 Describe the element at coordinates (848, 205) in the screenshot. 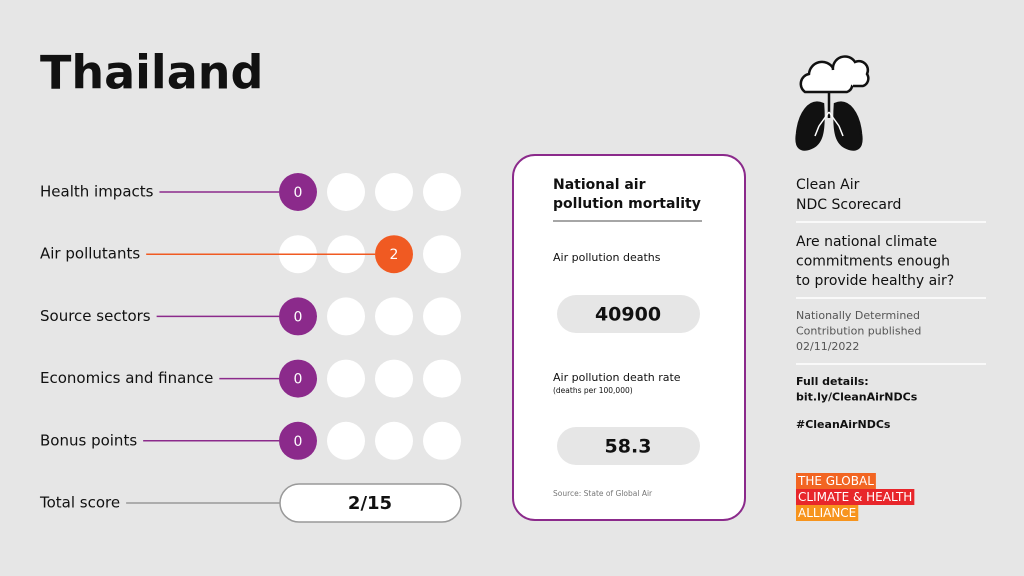

I see `sidebar-title: NDC Scorecard` at that location.